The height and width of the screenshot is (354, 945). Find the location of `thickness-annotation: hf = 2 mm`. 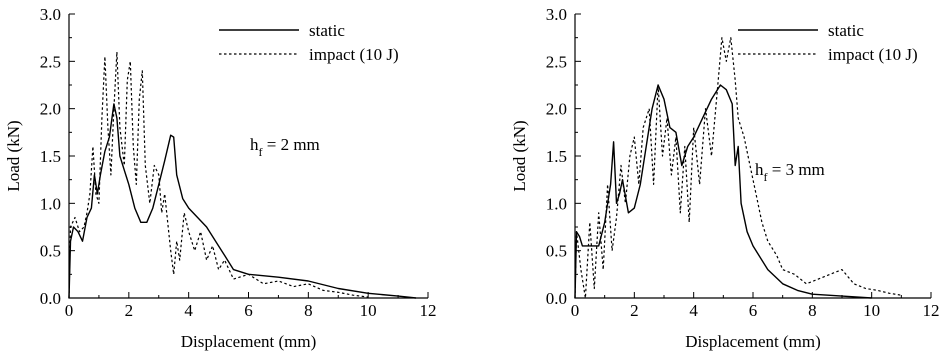

thickness-annotation: hf = 2 mm is located at coordinates (285, 147).